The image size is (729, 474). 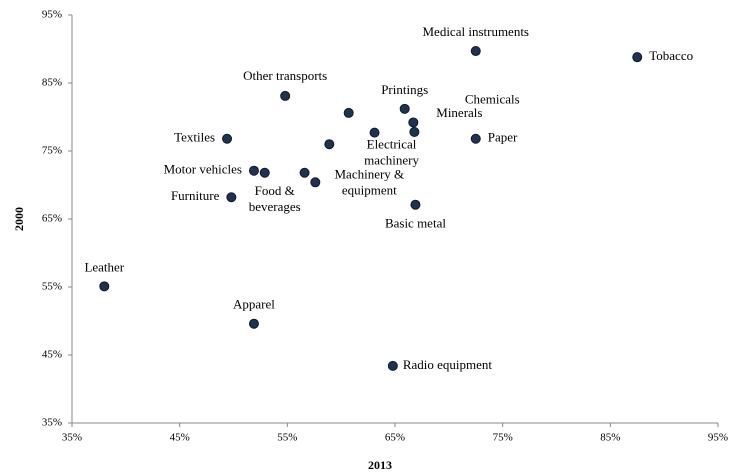 I want to click on x-tick-label: 85%, so click(x=610, y=438).